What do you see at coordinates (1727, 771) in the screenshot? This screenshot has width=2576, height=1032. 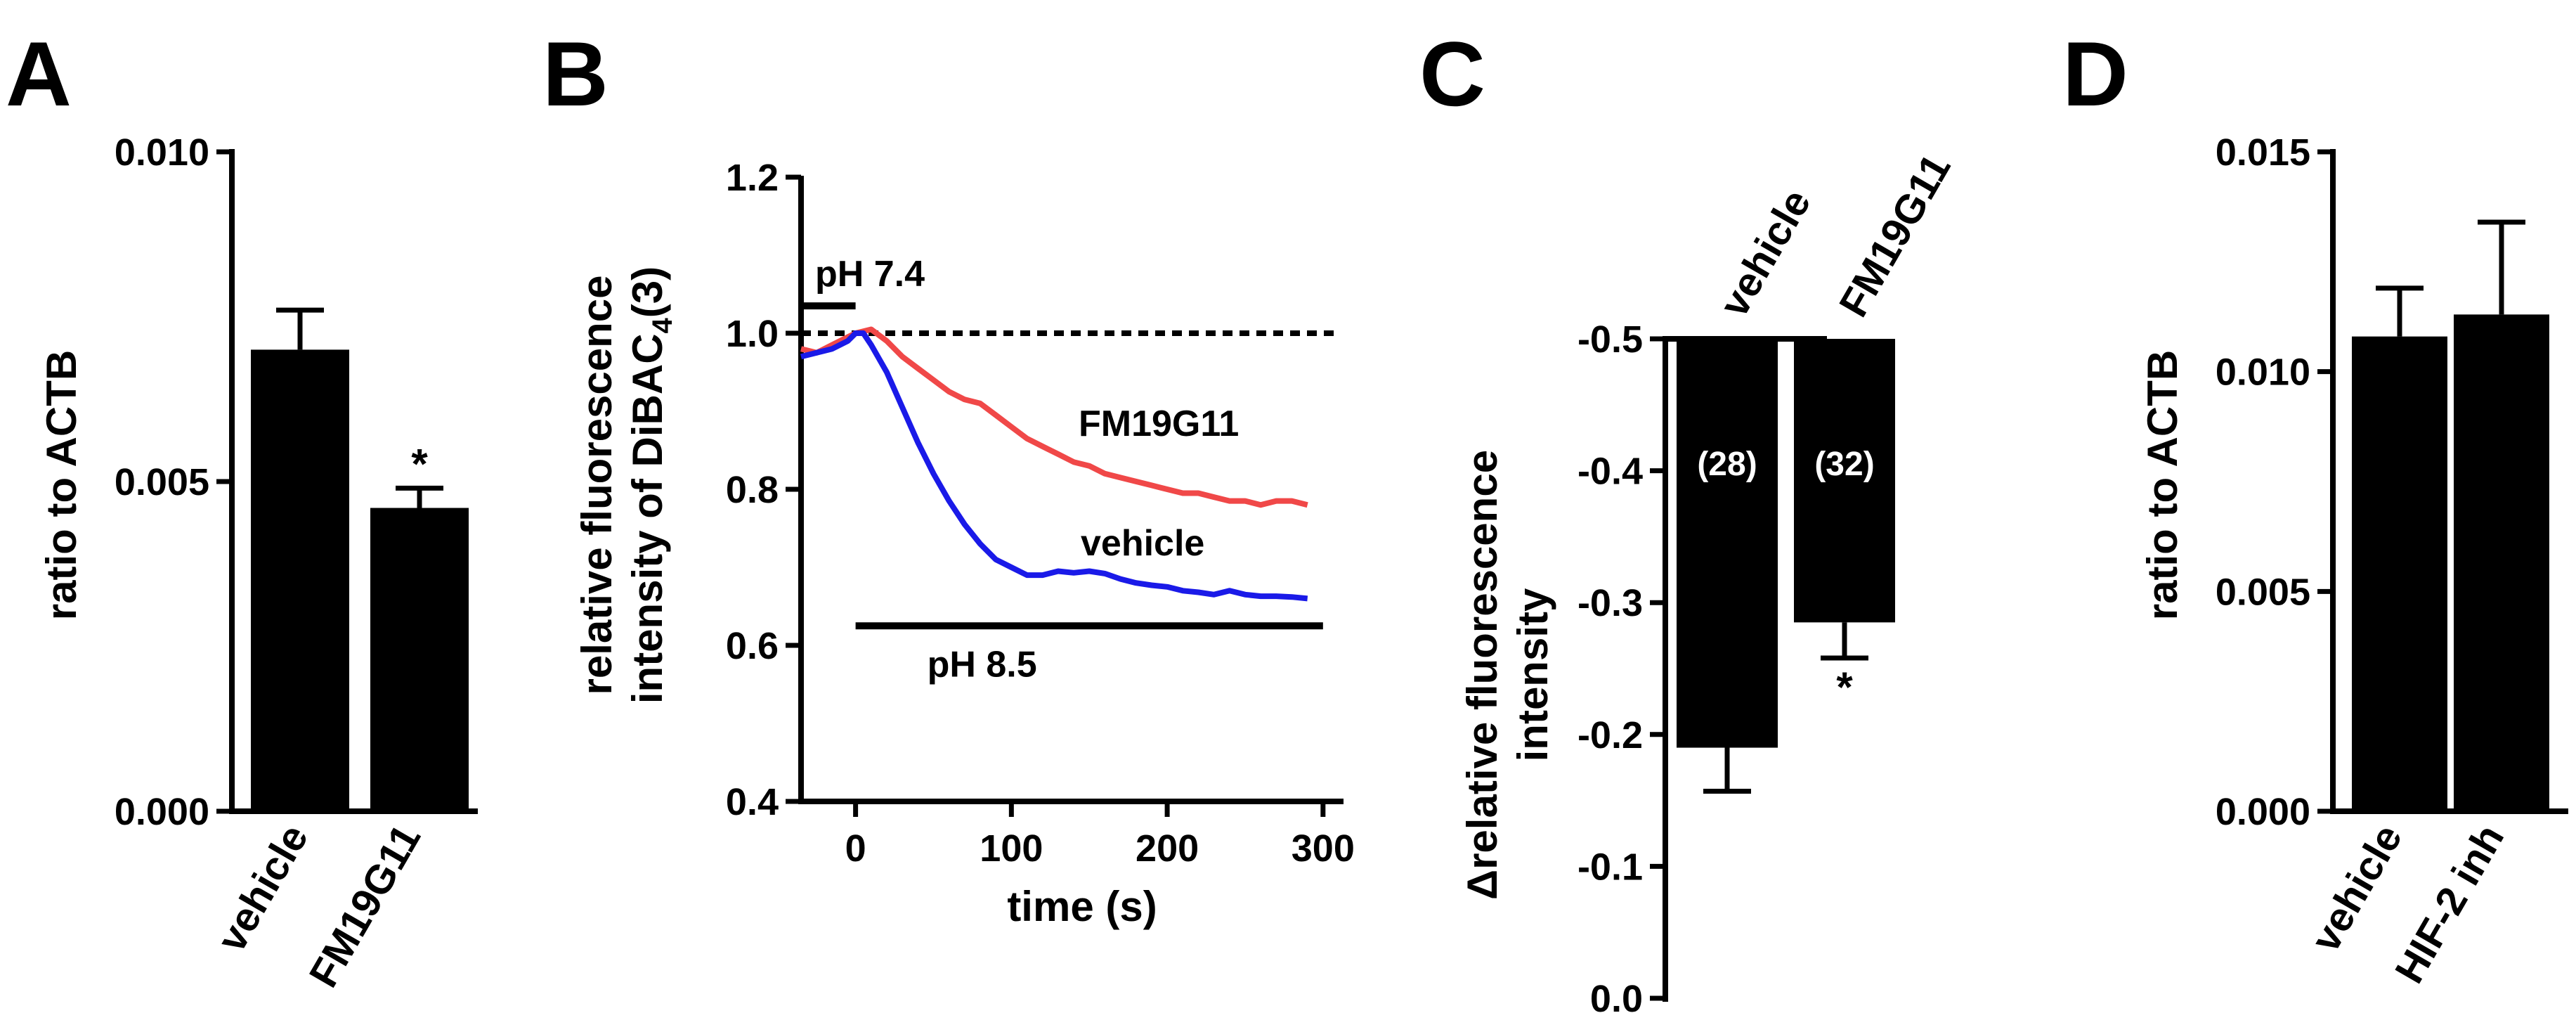 I see `panel-c-error-bar-vehicle` at bounding box center [1727, 771].